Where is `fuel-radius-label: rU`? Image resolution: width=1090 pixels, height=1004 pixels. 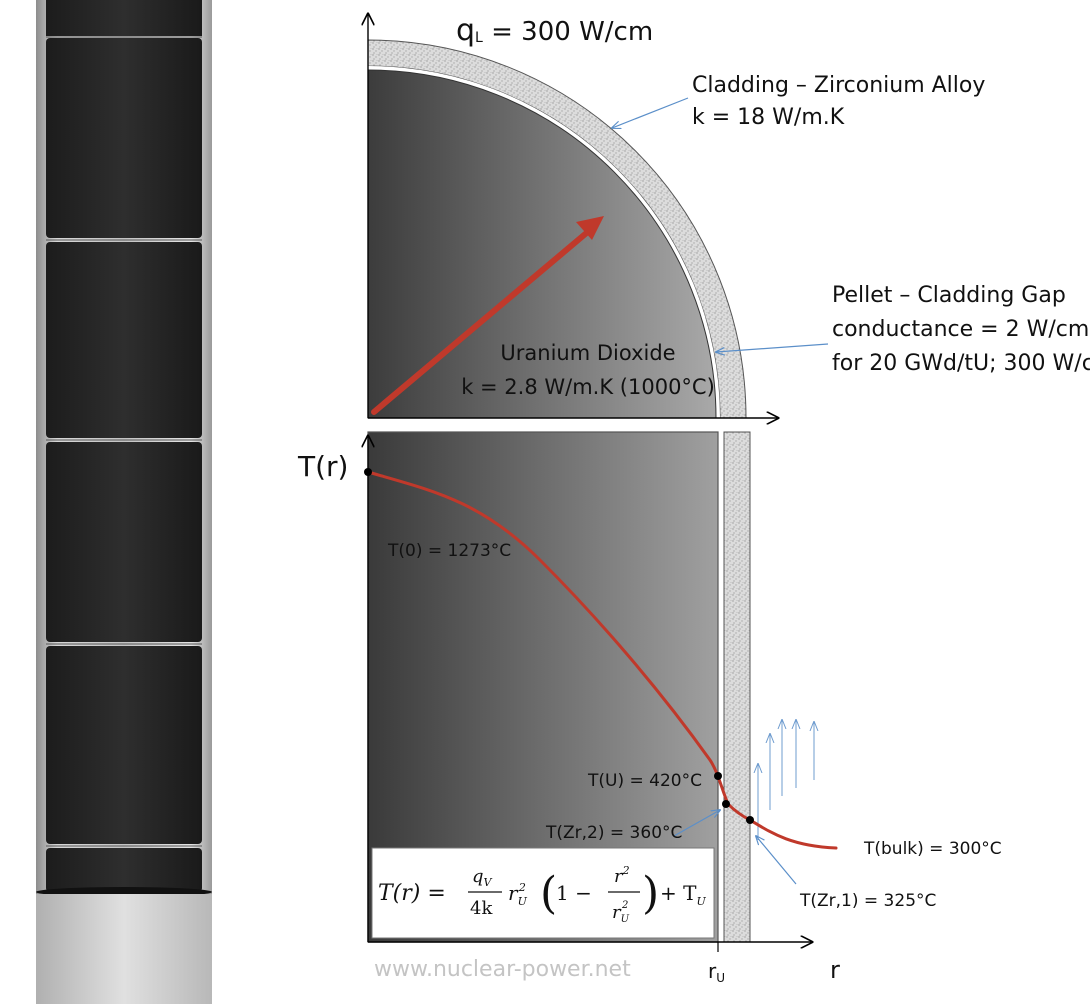
fuel-radius-label: rU is located at coordinates (716, 972).